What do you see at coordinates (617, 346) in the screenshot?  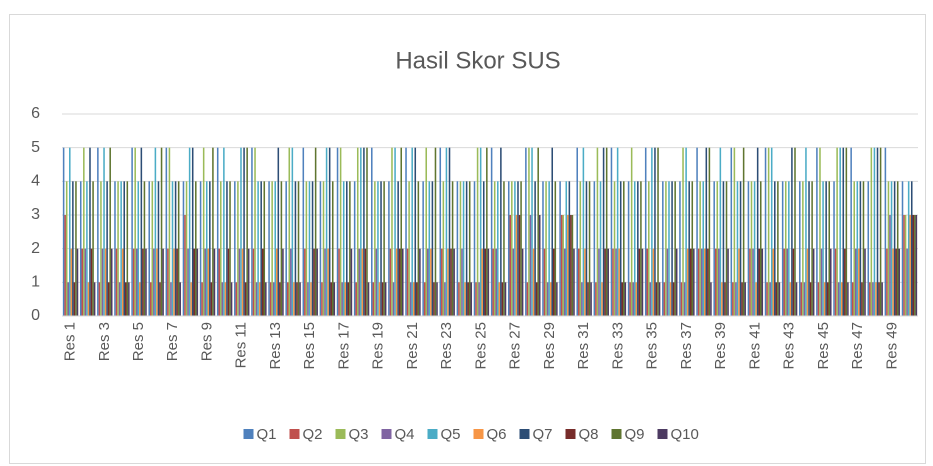 I see `x-tick-label: Res 33` at bounding box center [617, 346].